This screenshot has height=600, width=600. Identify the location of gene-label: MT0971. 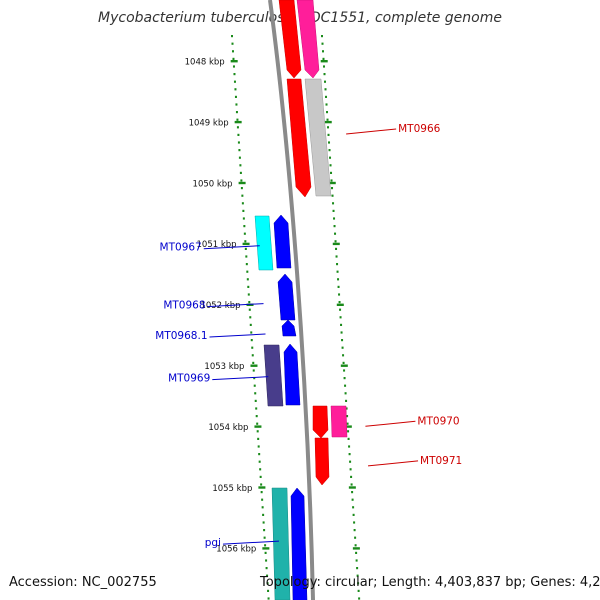
(441, 461).